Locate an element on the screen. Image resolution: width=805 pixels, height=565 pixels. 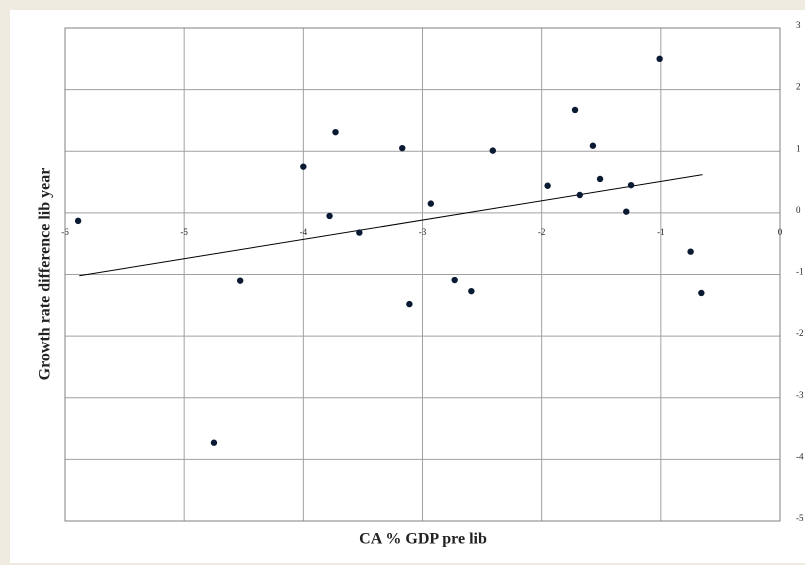
y-tick-label: 2 is located at coordinates (798, 87).